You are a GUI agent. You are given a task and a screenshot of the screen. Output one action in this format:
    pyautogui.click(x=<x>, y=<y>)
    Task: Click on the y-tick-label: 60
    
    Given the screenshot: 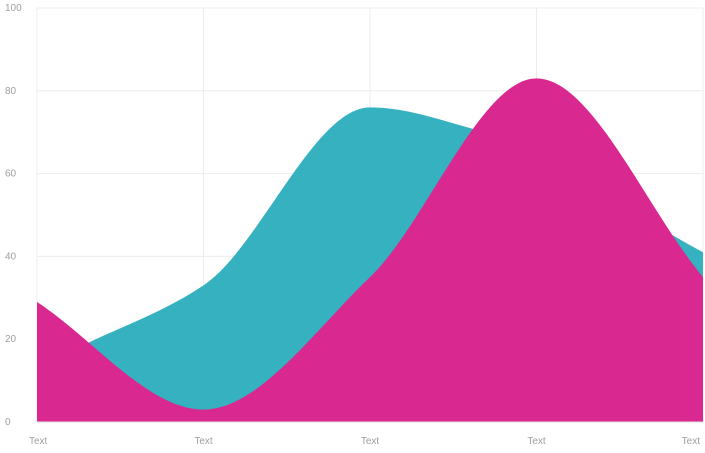 What is the action you would take?
    pyautogui.click(x=11, y=174)
    